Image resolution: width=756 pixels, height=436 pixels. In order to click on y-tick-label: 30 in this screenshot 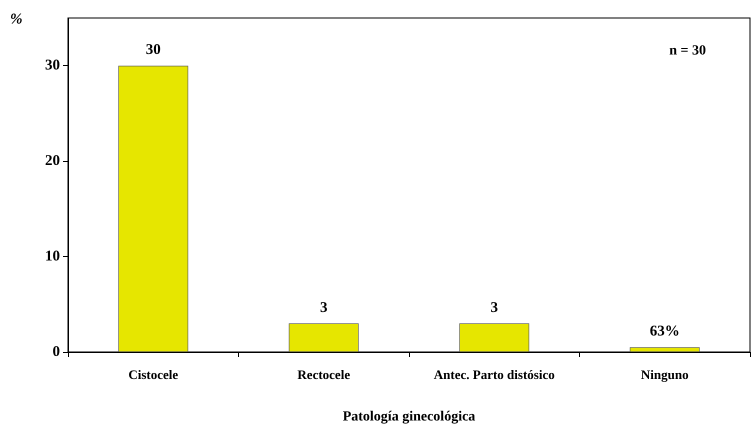, I will do `click(52, 66)`.